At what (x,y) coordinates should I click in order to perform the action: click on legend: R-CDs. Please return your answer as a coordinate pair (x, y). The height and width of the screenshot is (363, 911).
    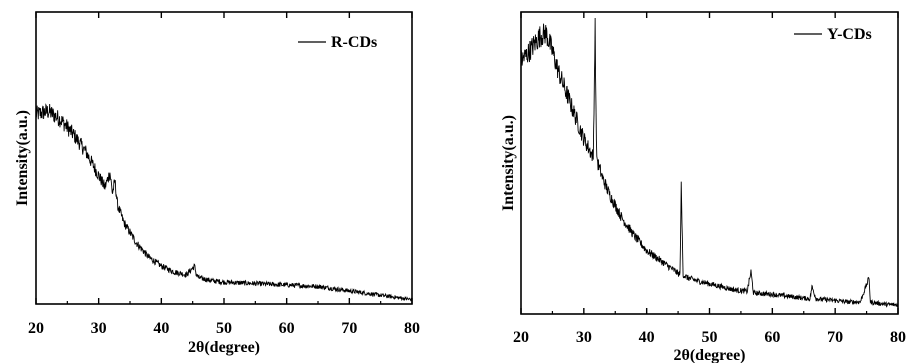
    Looking at the image, I should click on (337, 42).